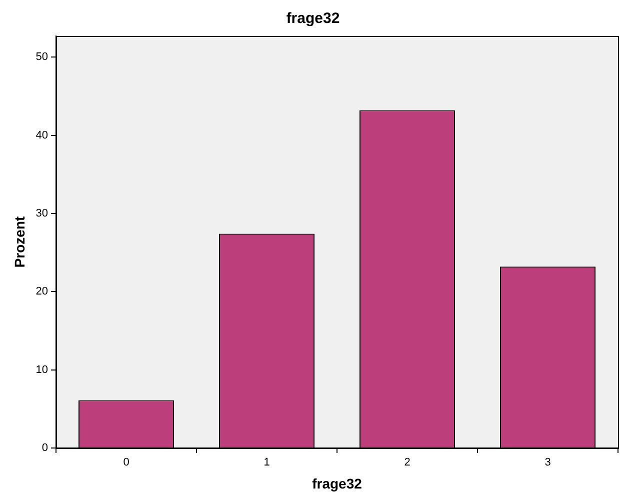 This screenshot has width=626, height=501. Describe the element at coordinates (337, 483) in the screenshot. I see `x-axis-title: frage32` at that location.